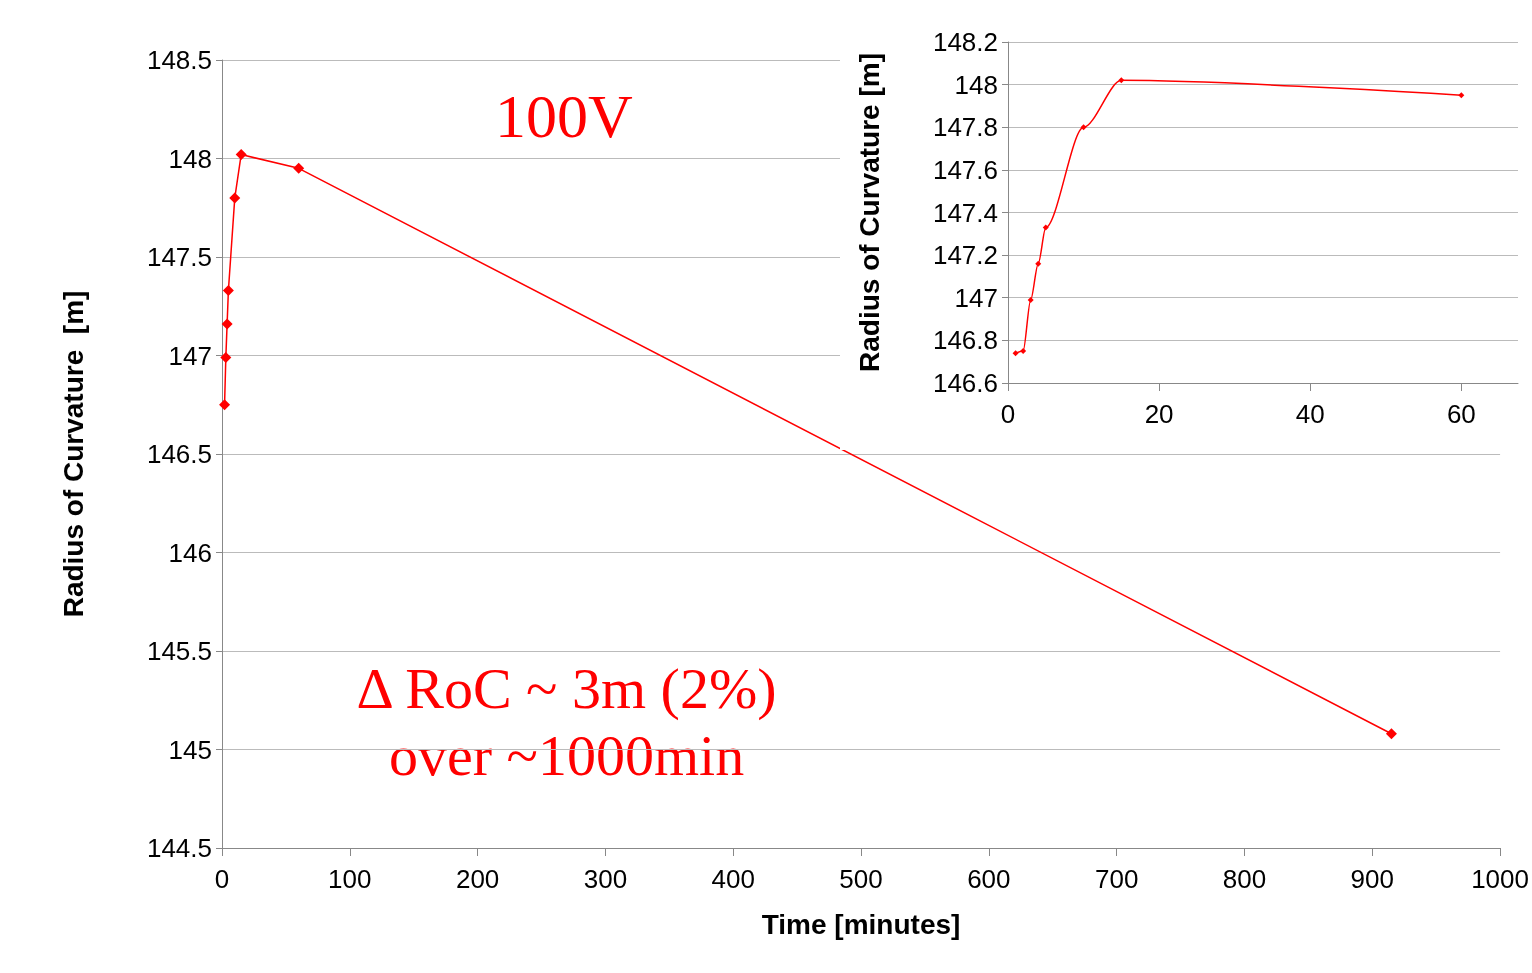 The height and width of the screenshot is (973, 1532). I want to click on x-tick-label: 20, so click(1159, 414).